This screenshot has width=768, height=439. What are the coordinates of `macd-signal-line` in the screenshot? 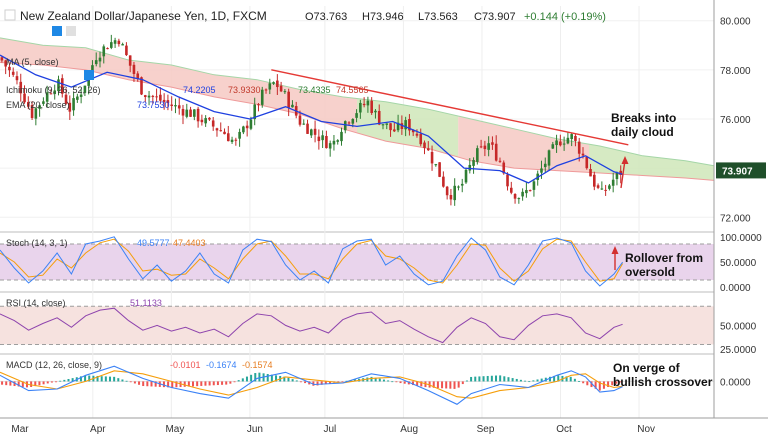 It's located at (311, 384).